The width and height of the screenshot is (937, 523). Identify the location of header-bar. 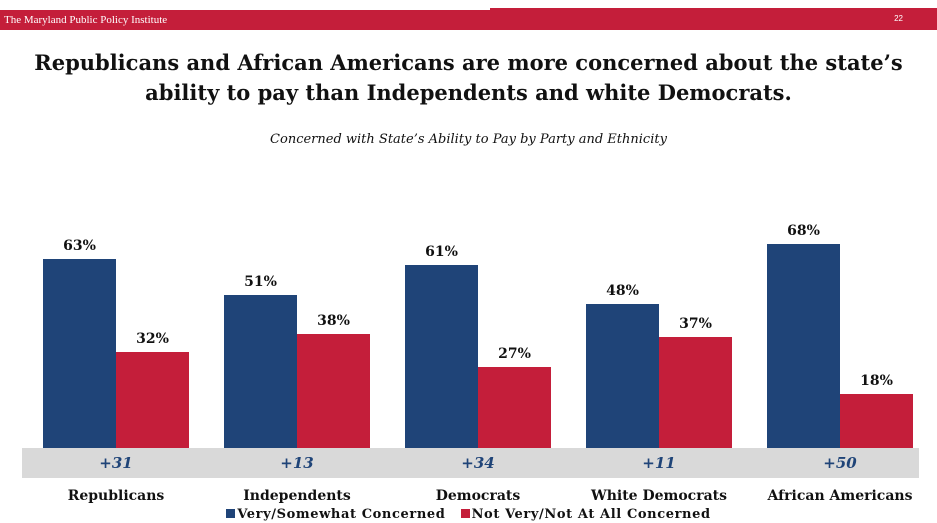
(468, 19).